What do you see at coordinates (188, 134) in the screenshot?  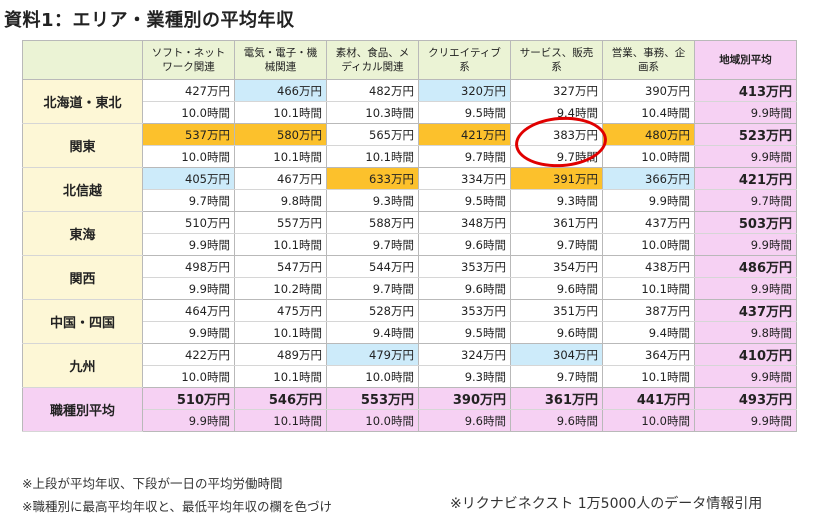 I see `salary-cell: 537万円` at bounding box center [188, 134].